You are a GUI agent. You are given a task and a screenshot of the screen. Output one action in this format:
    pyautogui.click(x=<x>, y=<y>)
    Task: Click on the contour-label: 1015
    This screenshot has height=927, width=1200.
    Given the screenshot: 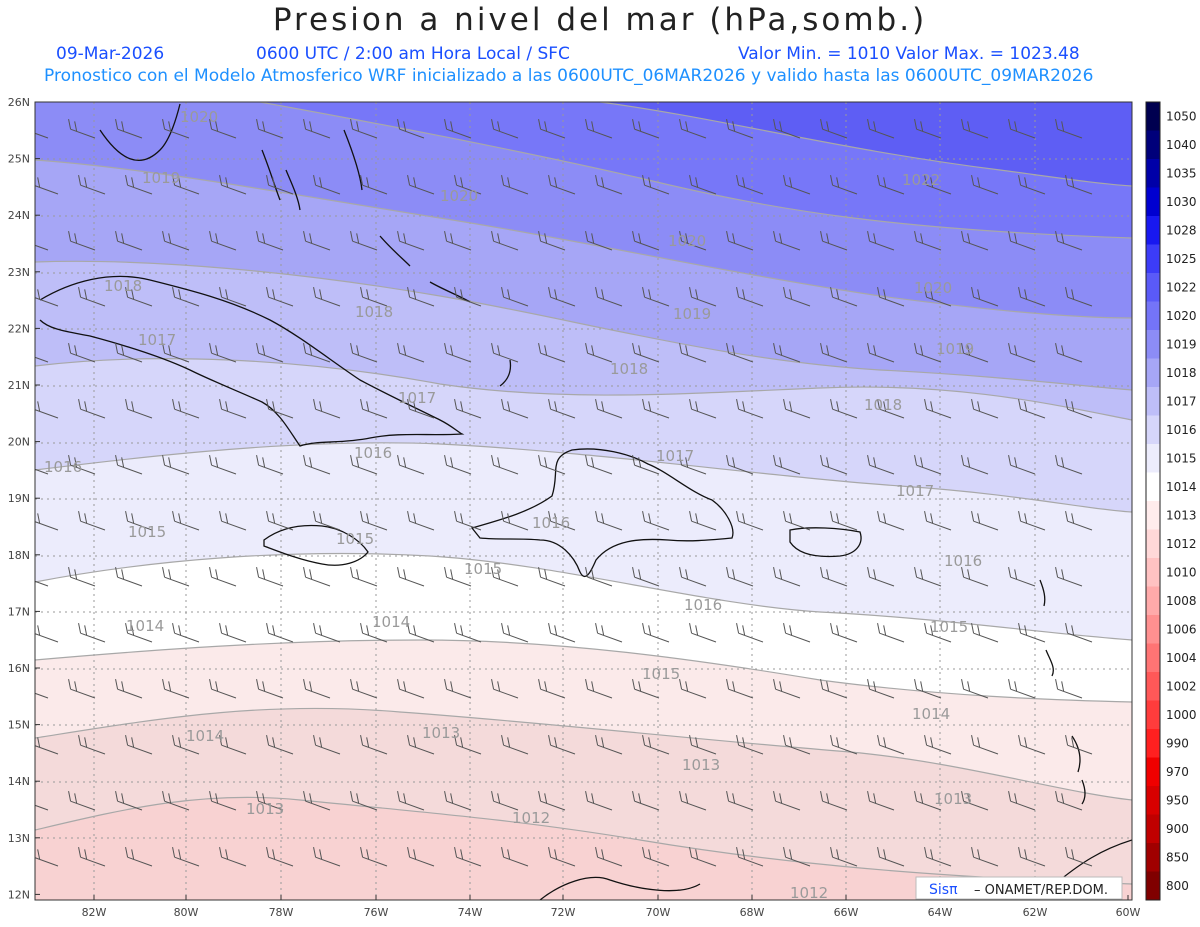 What is the action you would take?
    pyautogui.click(x=949, y=627)
    